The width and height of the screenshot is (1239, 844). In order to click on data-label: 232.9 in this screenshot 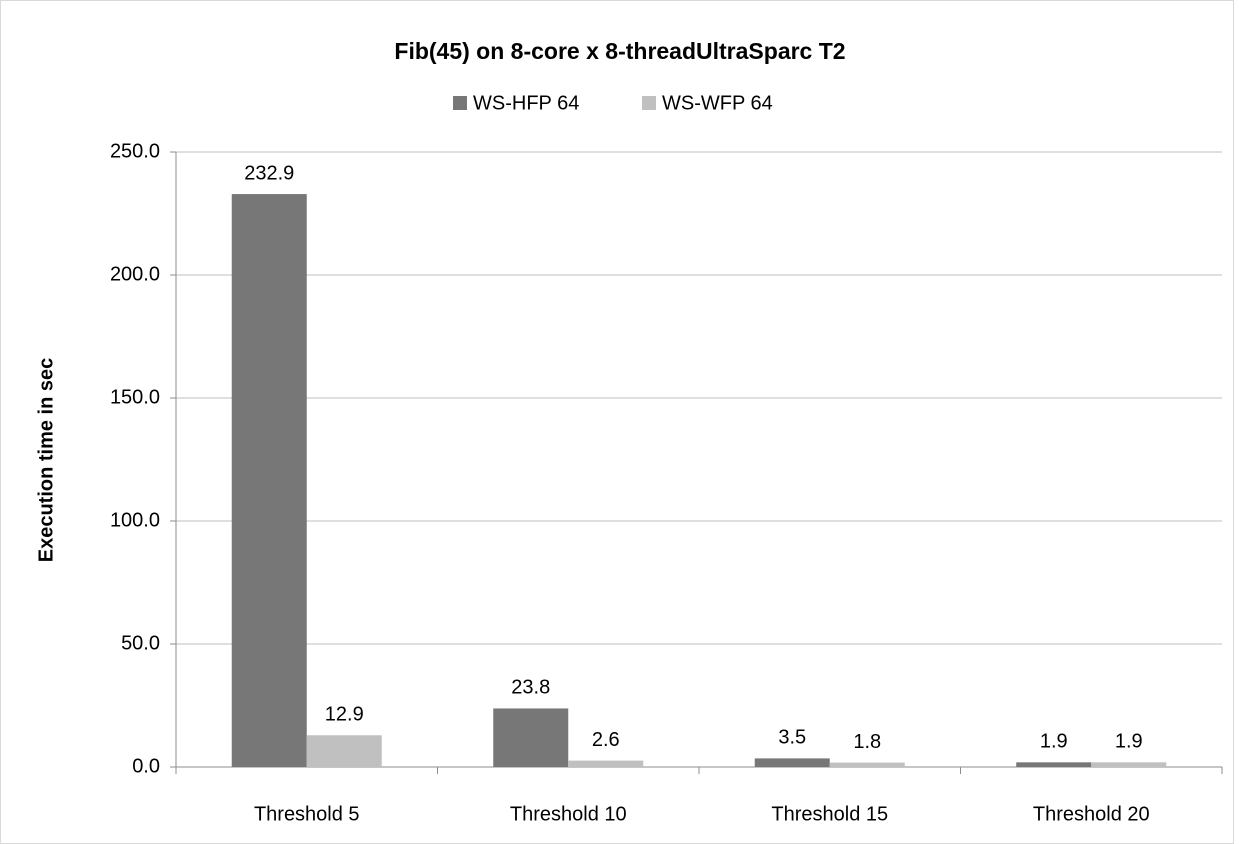, I will do `click(269, 173)`.